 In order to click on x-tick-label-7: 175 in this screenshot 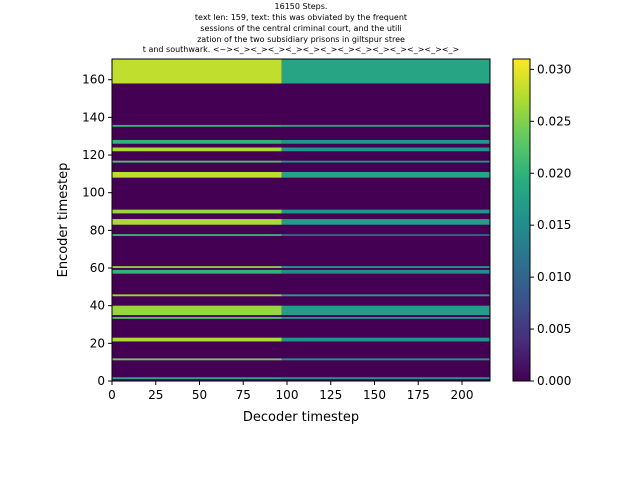, I will do `click(418, 395)`.